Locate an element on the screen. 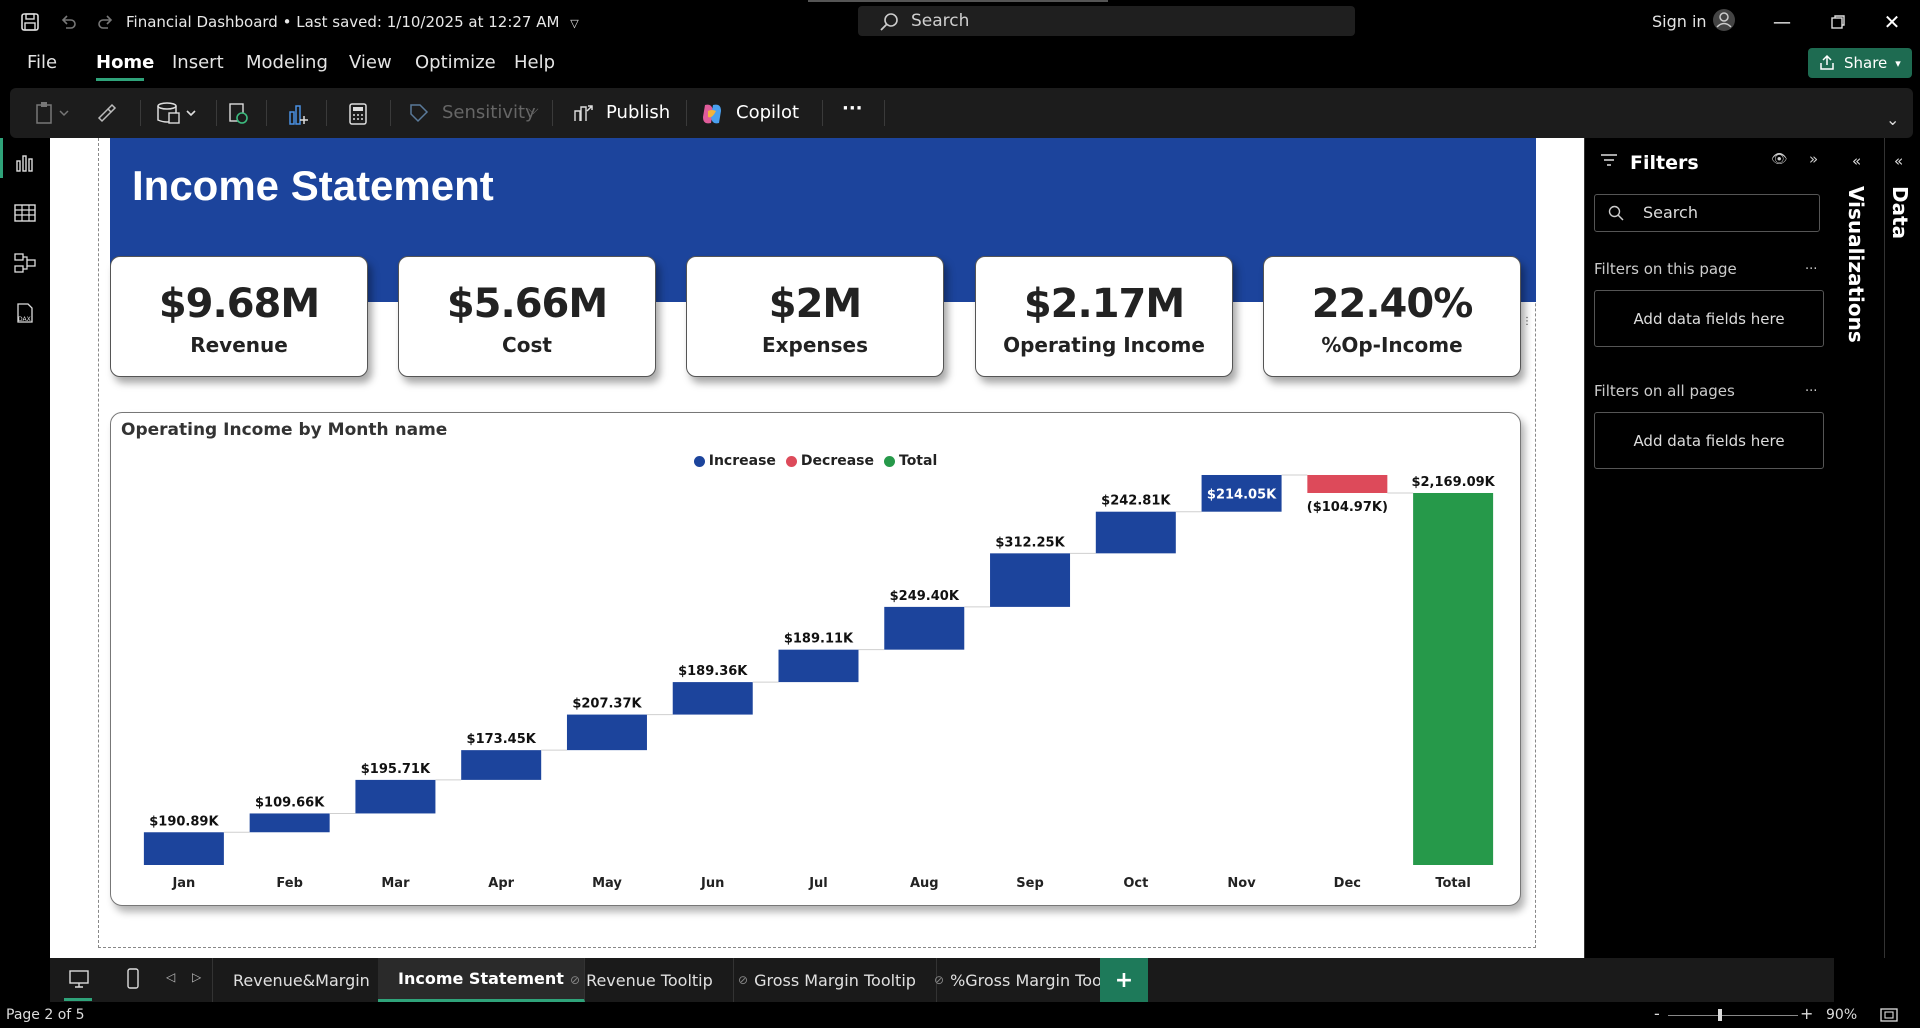  collapse-ribbon-icon: ⌄ is located at coordinates (1893, 119).